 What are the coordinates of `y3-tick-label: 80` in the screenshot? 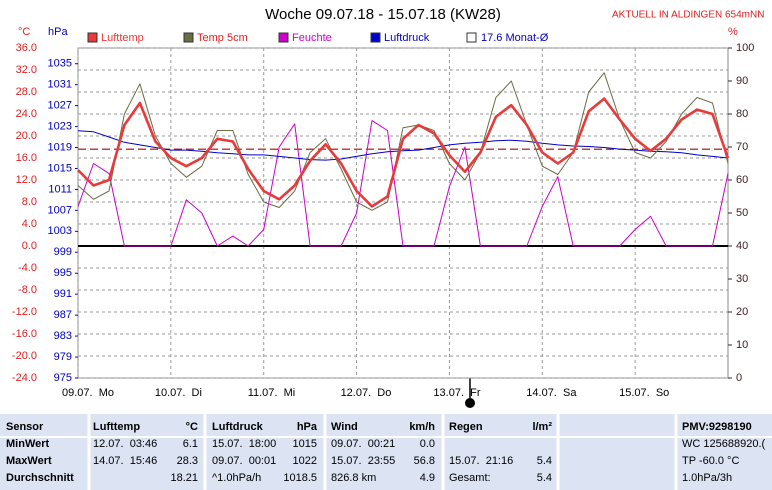 It's located at (742, 114).